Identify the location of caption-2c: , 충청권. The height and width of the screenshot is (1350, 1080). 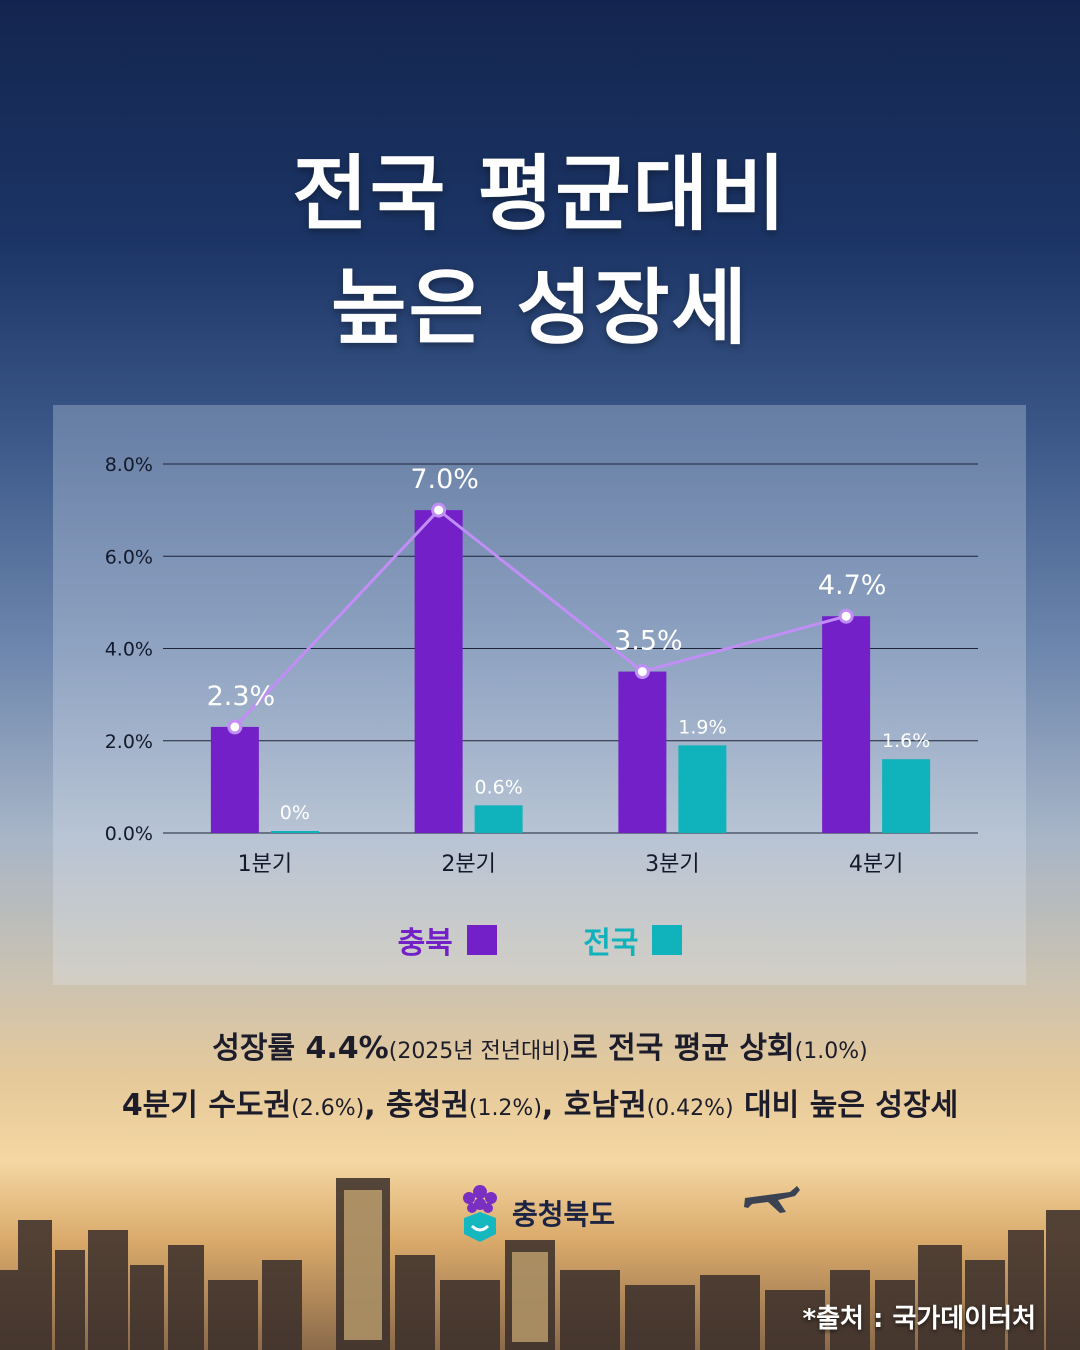
(416, 1105).